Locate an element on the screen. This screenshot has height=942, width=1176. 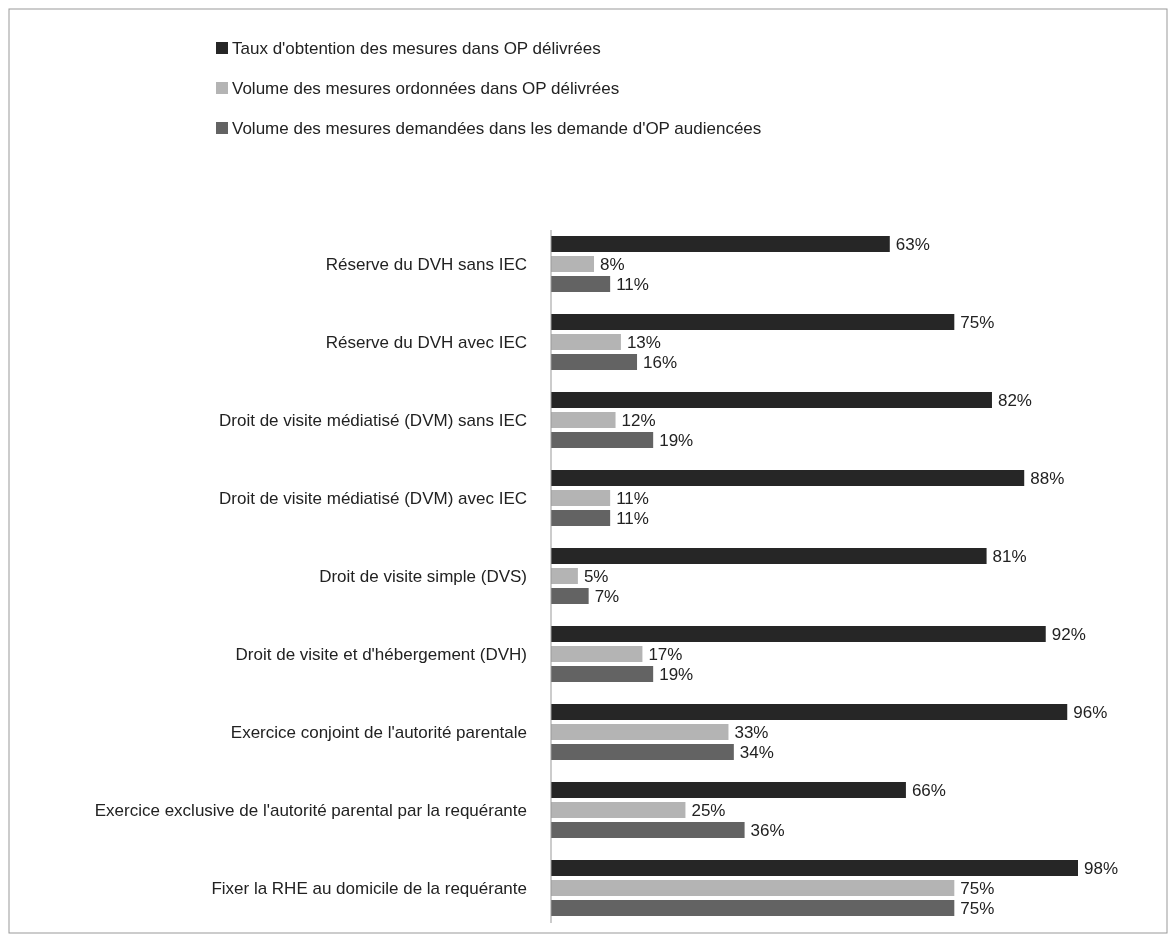
data-label: 66% is located at coordinates (928, 790).